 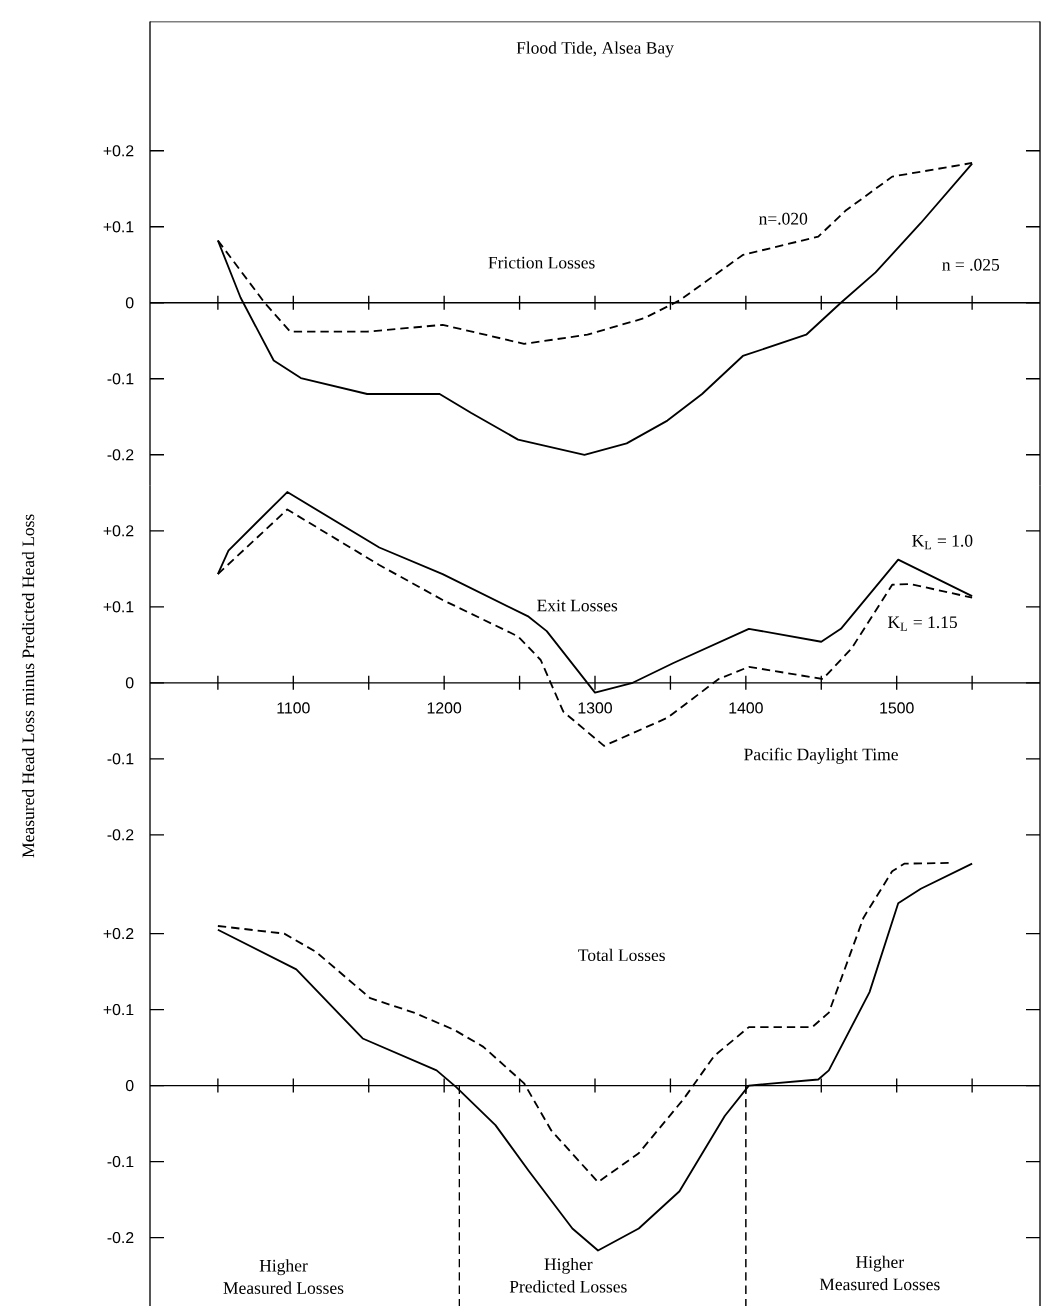 What do you see at coordinates (971, 264) in the screenshot?
I see `text: n = .025` at bounding box center [971, 264].